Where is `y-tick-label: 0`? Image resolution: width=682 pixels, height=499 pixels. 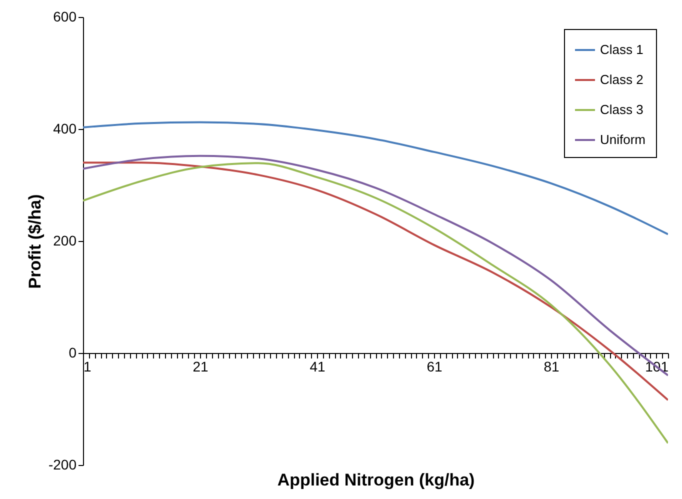 y-tick-label: 0 is located at coordinates (72, 352).